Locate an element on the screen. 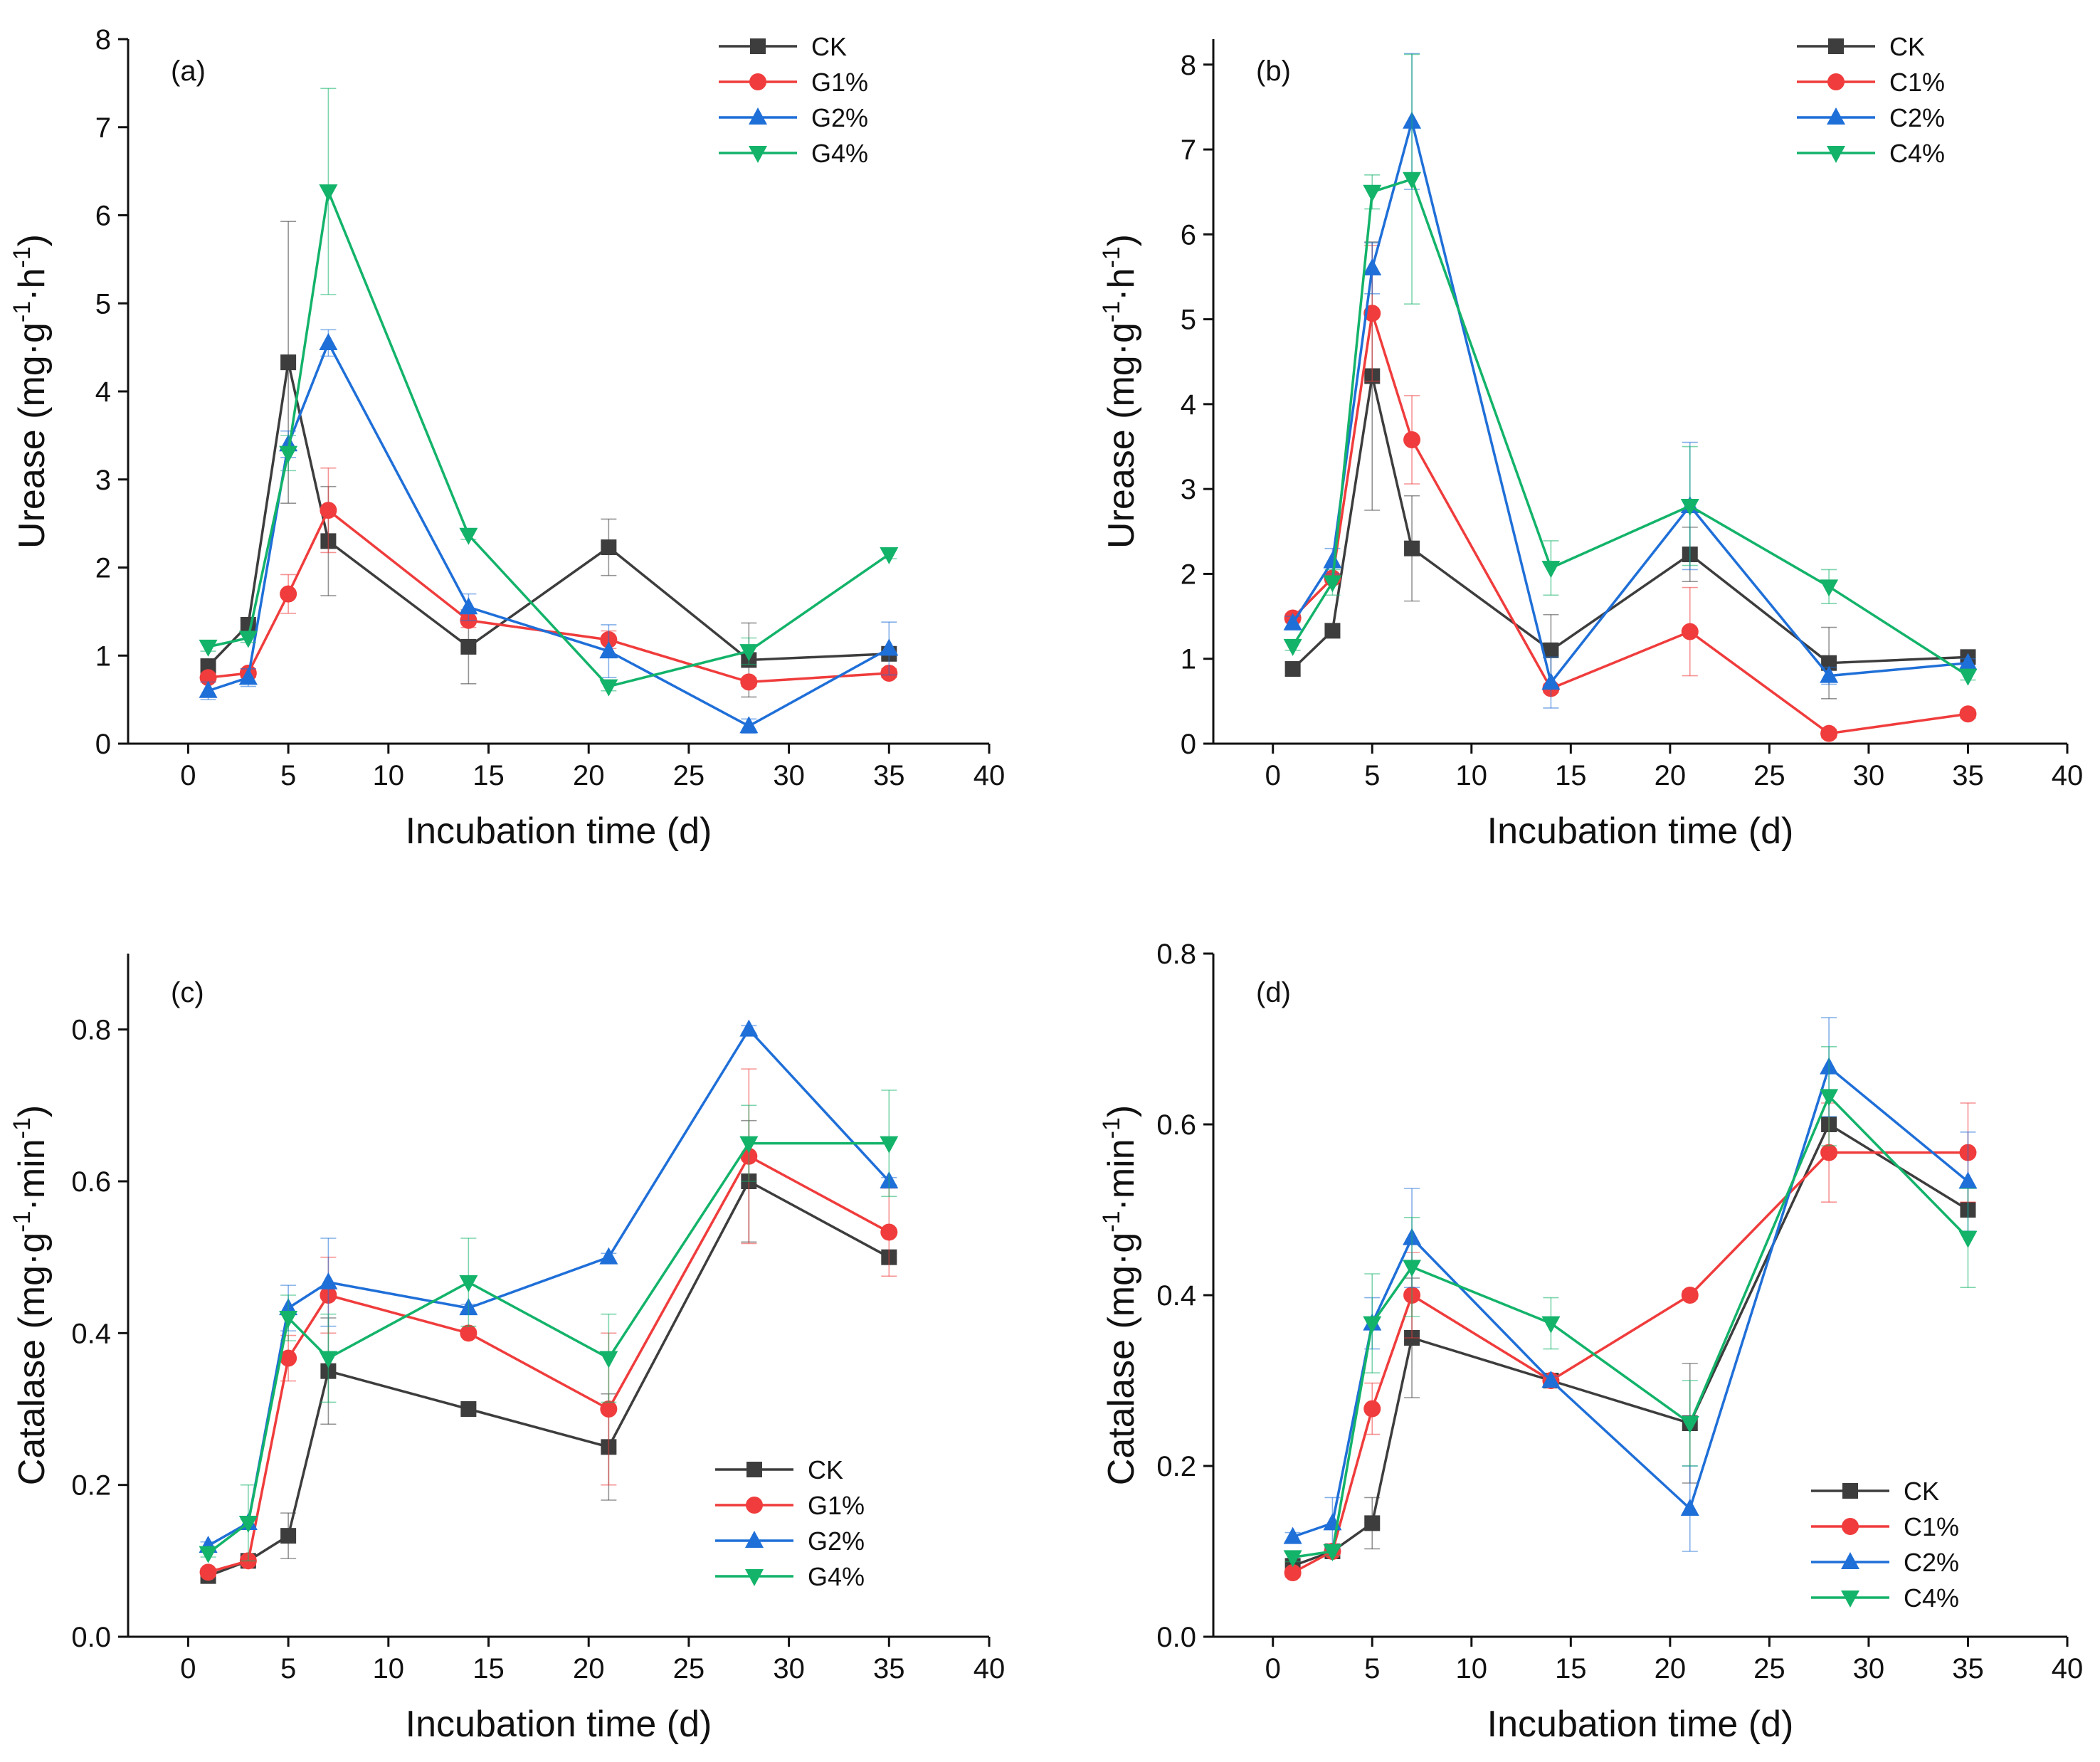 This screenshot has width=2100, height=1762. panel-label: (b) is located at coordinates (1273, 71).